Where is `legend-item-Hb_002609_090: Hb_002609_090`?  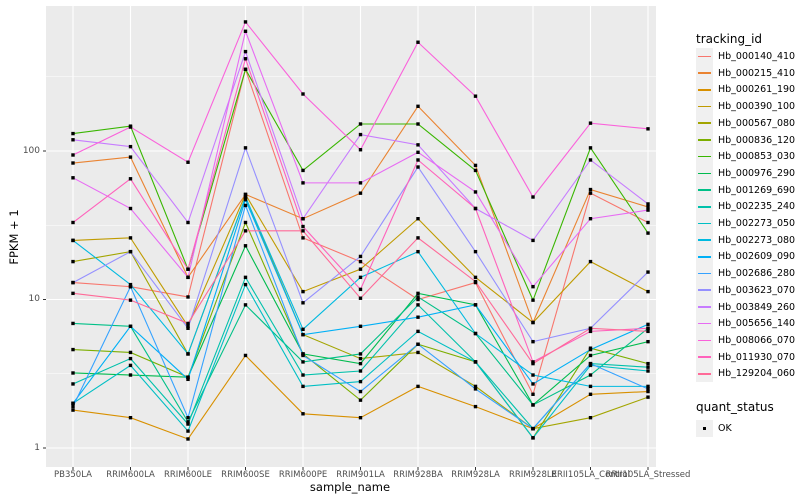
legend-item-Hb_002609_090: Hb_002609_090 is located at coordinates (746, 257).